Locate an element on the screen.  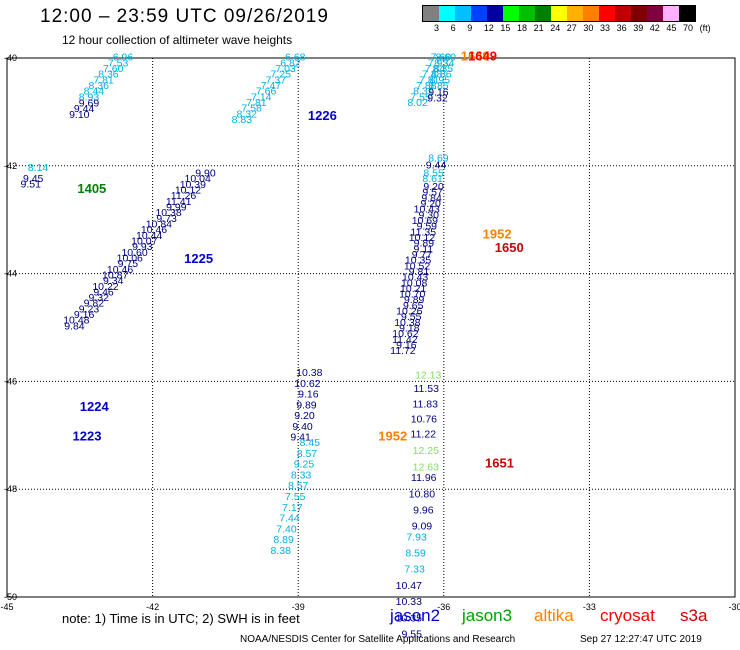
swh-reading: 8.02 is located at coordinates (417, 103).